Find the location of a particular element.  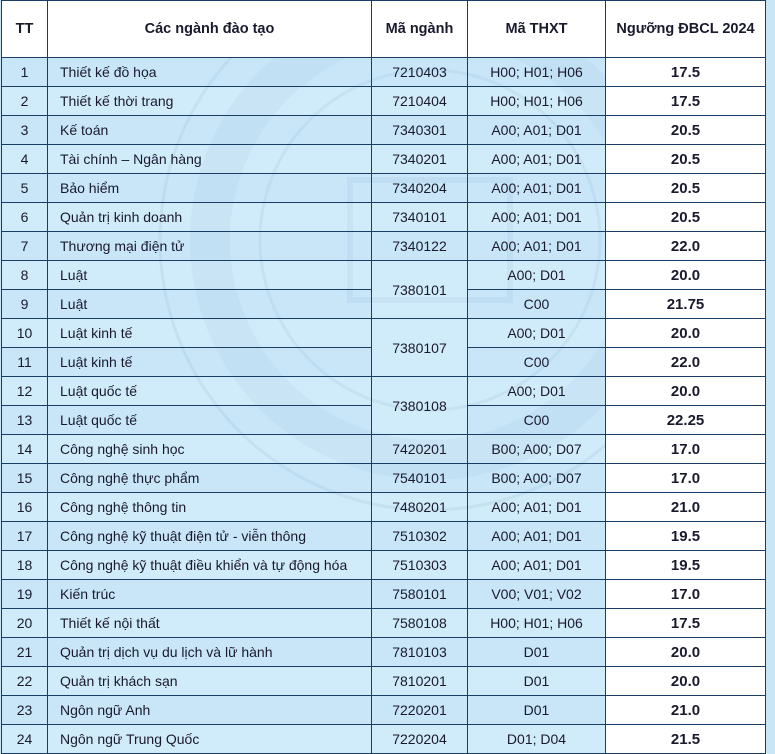

row-number: 13 is located at coordinates (24, 420).